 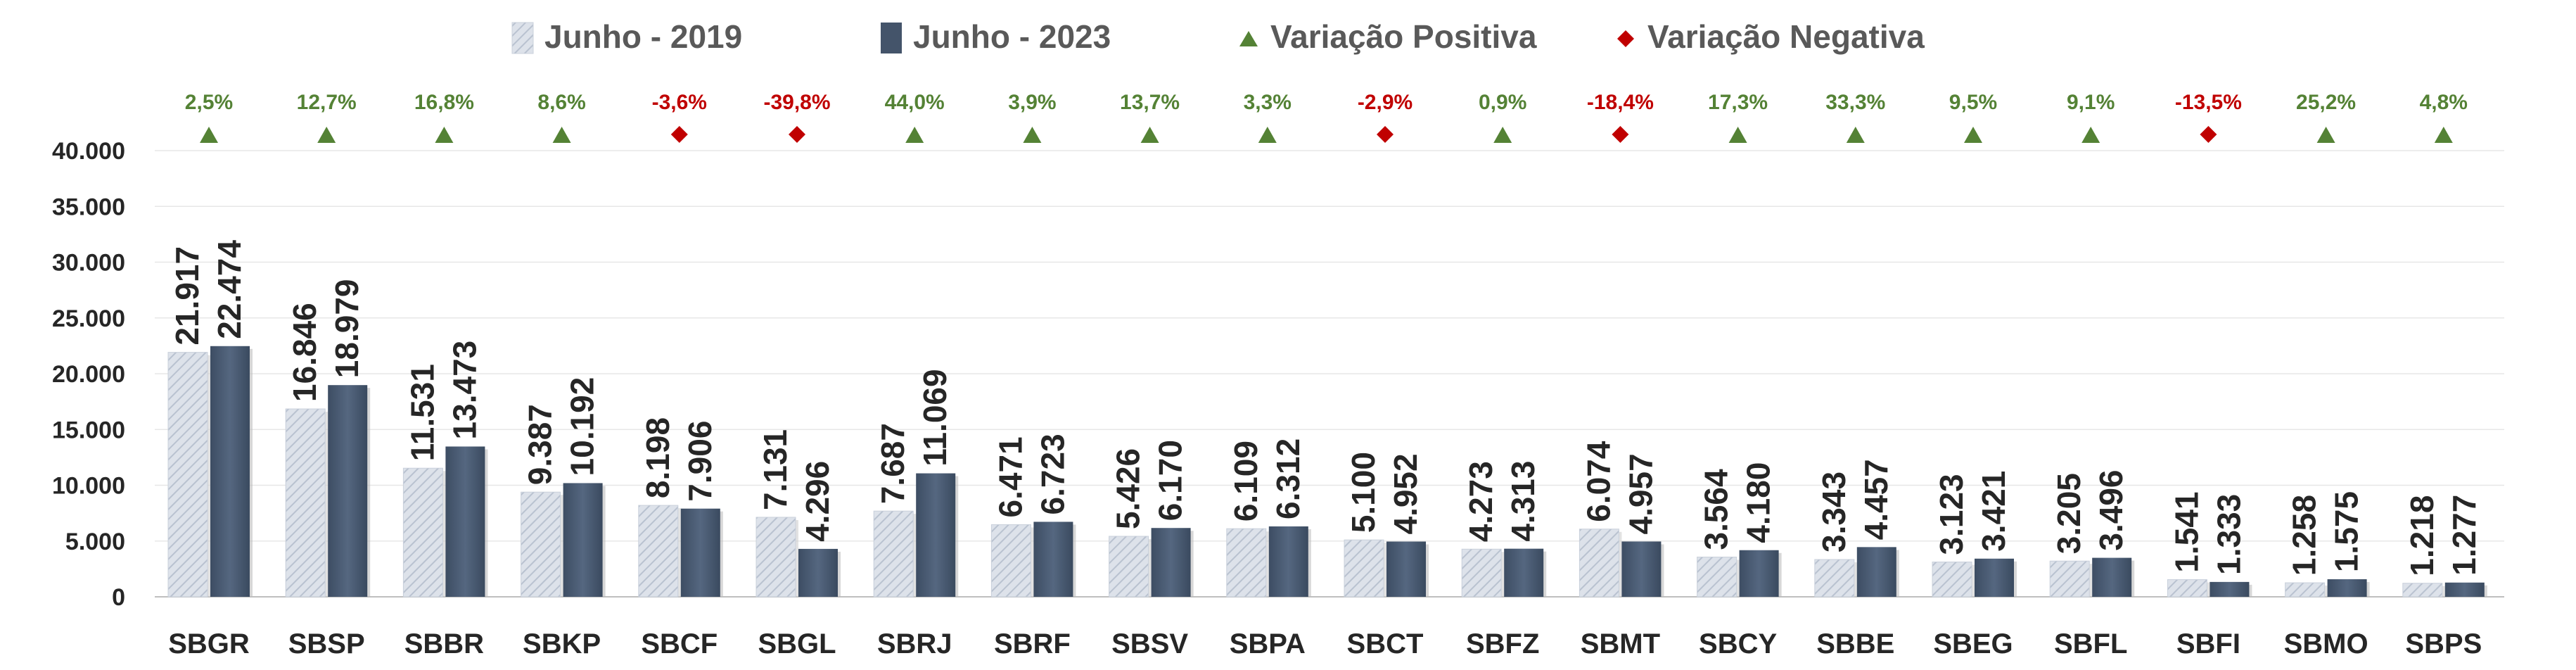 I want to click on y-tick-label: 30.000, so click(x=88, y=263).